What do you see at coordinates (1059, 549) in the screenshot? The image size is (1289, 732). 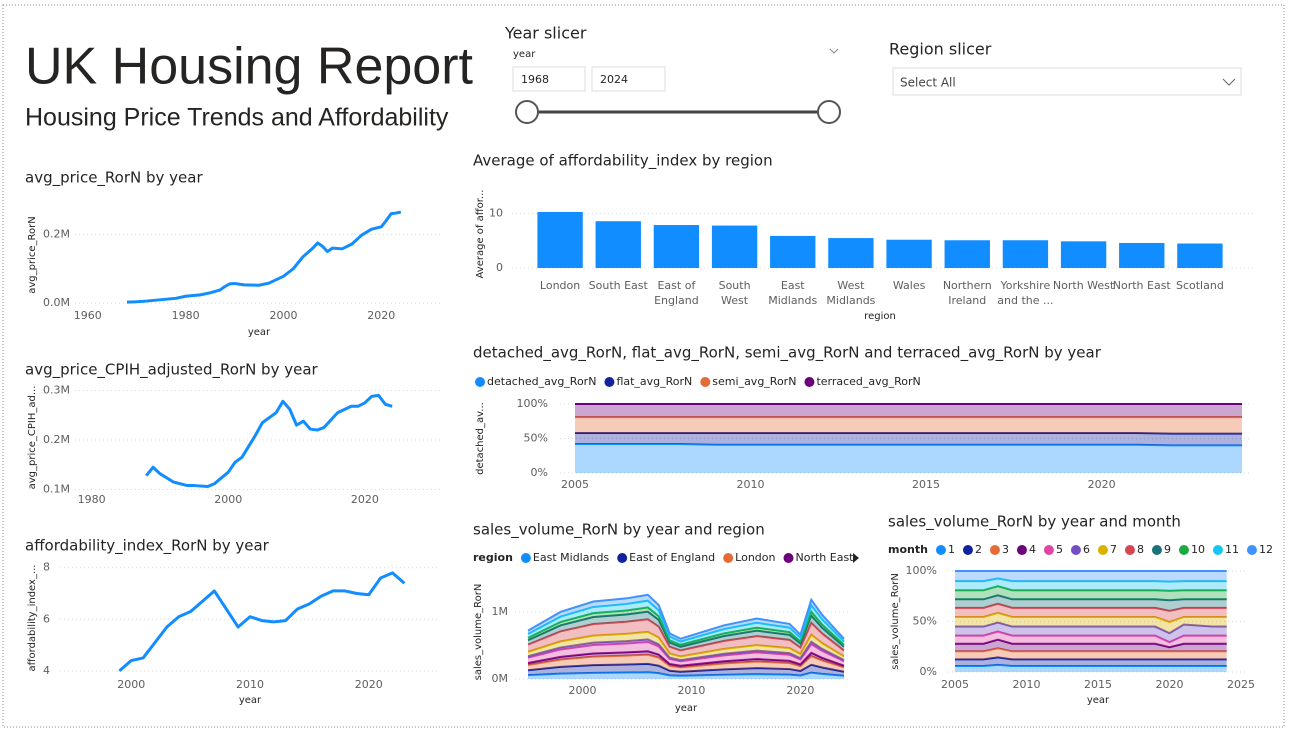 I see `legend-label: 5` at bounding box center [1059, 549].